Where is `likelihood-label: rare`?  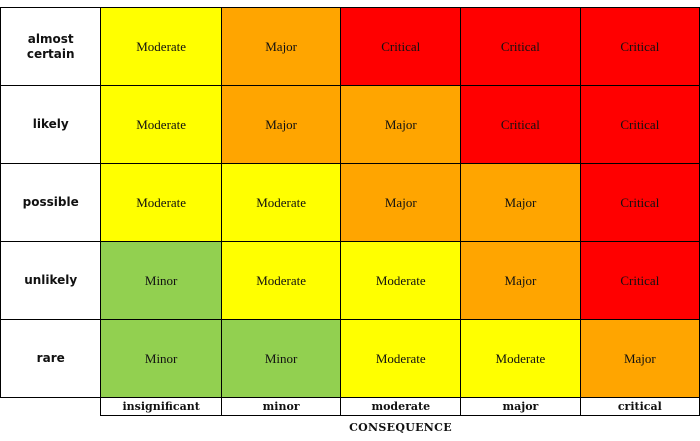
likelihood-label: rare is located at coordinates (51, 358).